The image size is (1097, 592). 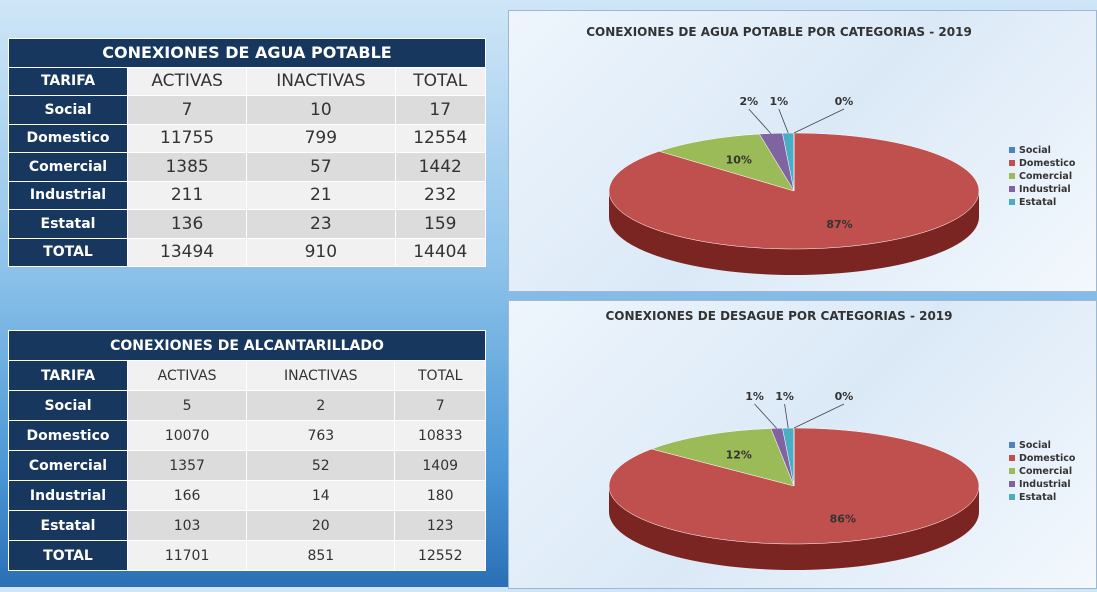 What do you see at coordinates (247, 53) in the screenshot?
I see `table-title-row: CONEXIONES DE AGUA POTABLE` at bounding box center [247, 53].